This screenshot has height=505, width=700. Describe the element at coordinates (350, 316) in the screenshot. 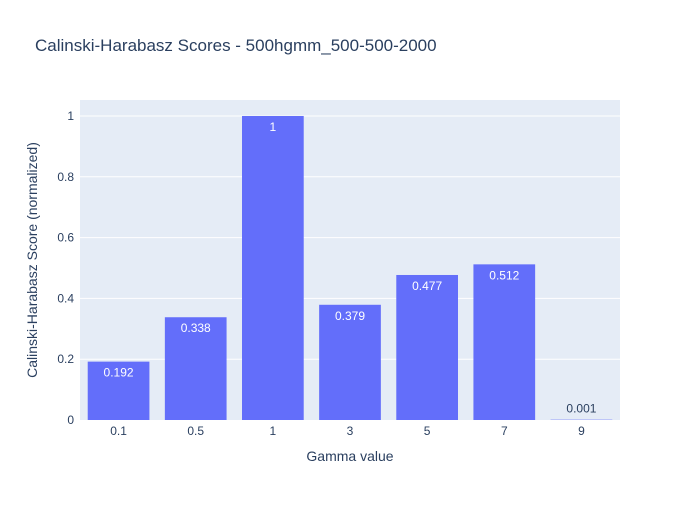

I see `bar-data-label: 0.379` at that location.